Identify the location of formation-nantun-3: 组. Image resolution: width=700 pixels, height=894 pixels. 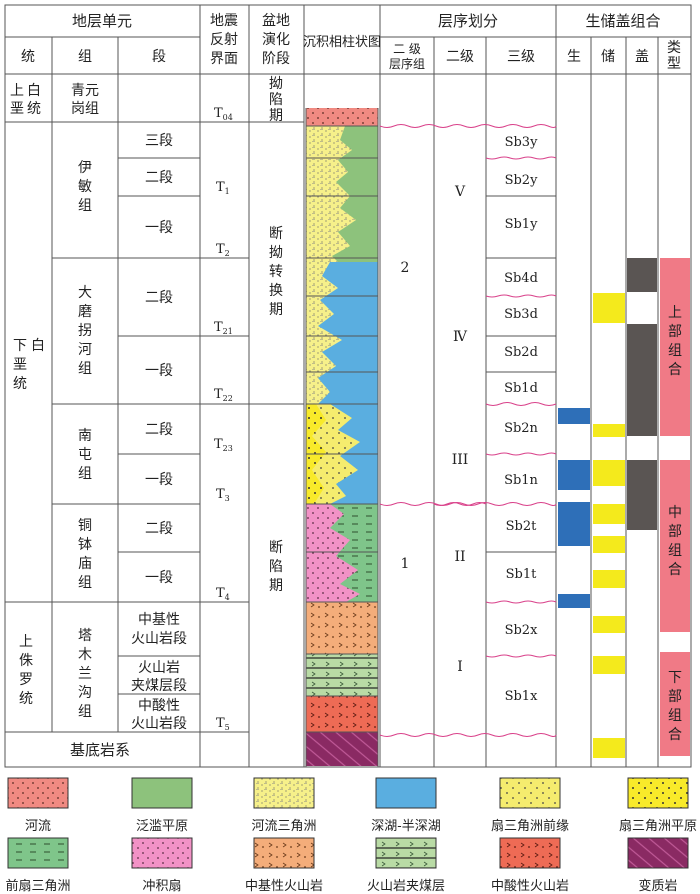
(85, 474).